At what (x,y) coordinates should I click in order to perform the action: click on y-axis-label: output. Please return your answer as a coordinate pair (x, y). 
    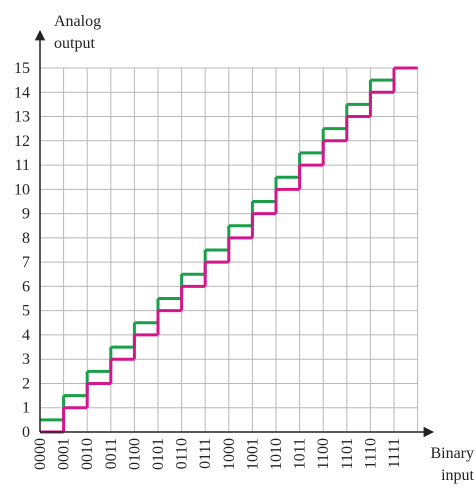
    Looking at the image, I should click on (74, 43).